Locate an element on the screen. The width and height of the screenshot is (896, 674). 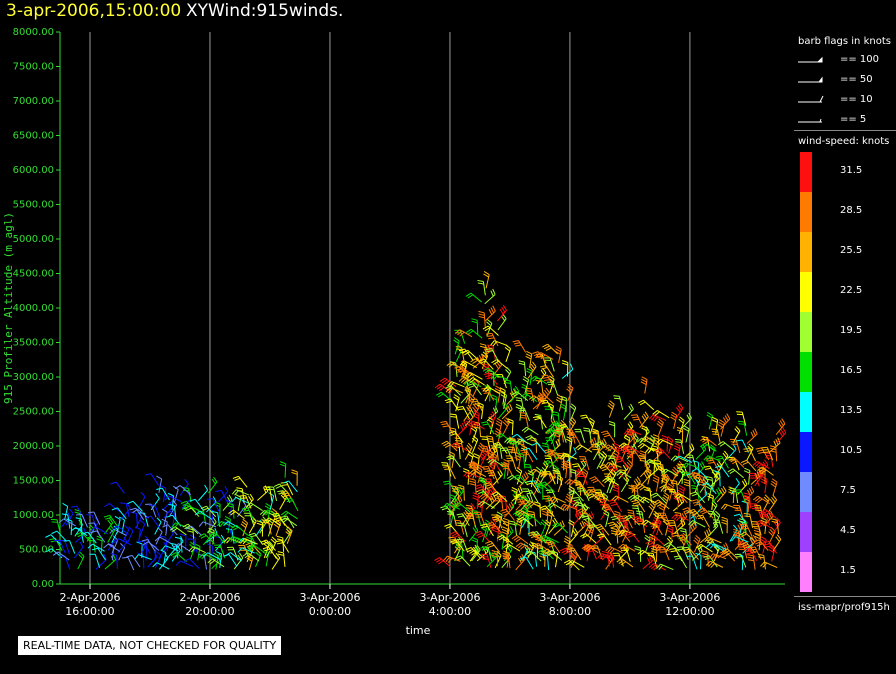
qc-notice: REAL-TIME DATA, NOT CHECKED FOR QUALITY is located at coordinates (150, 645).